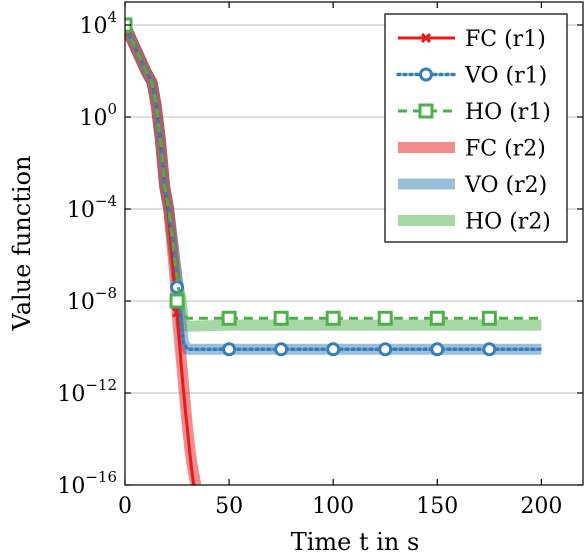 The image size is (584, 560). I want to click on legend-marker-fc-r1, so click(426, 38).